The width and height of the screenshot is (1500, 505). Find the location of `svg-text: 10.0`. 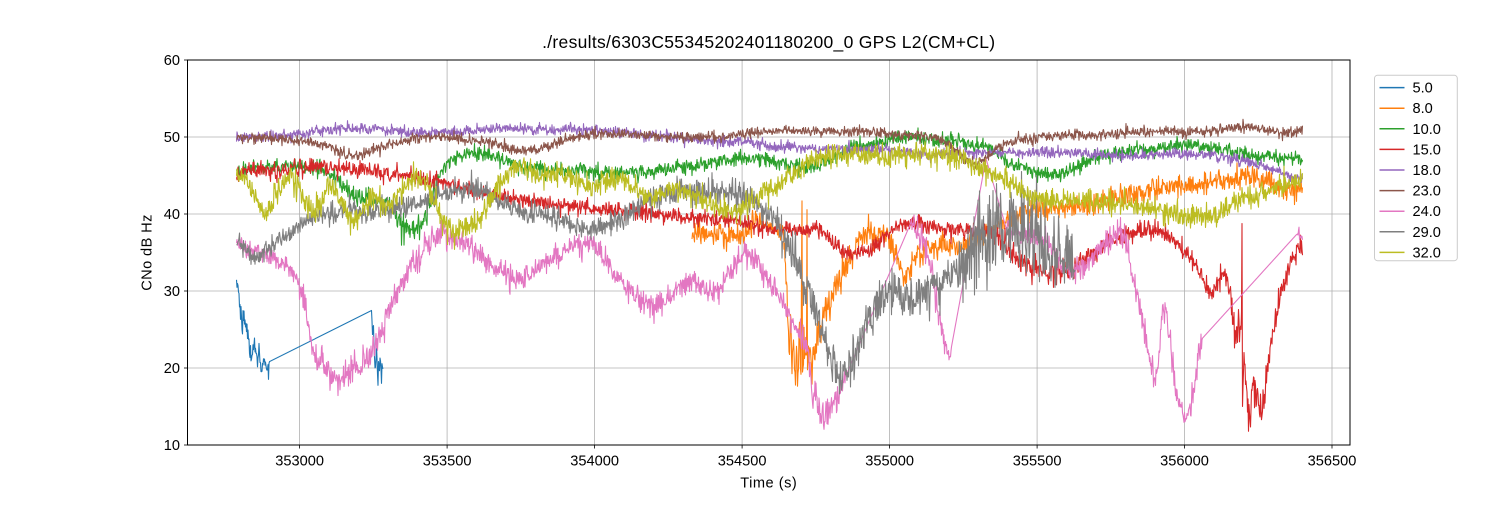

svg-text: 10.0 is located at coordinates (1427, 130).